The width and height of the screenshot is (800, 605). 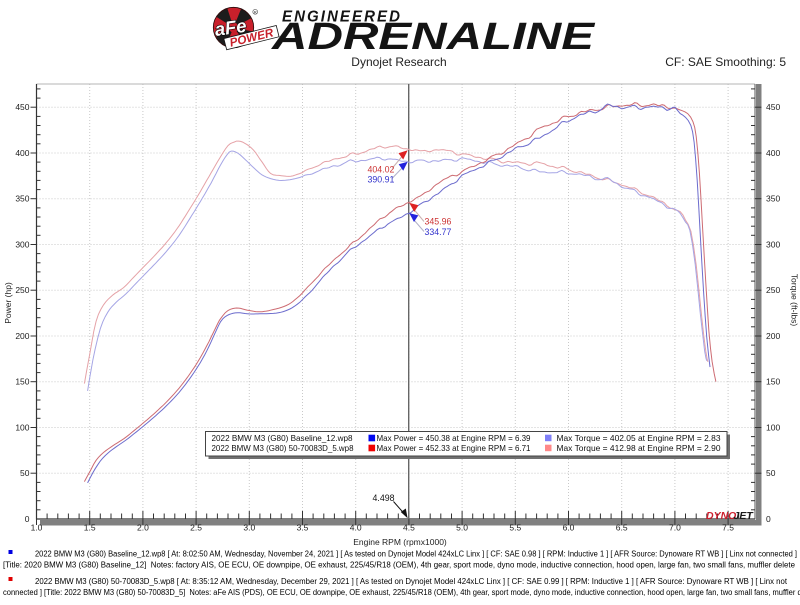 I want to click on svg-text: 5.5, so click(x=515, y=528).